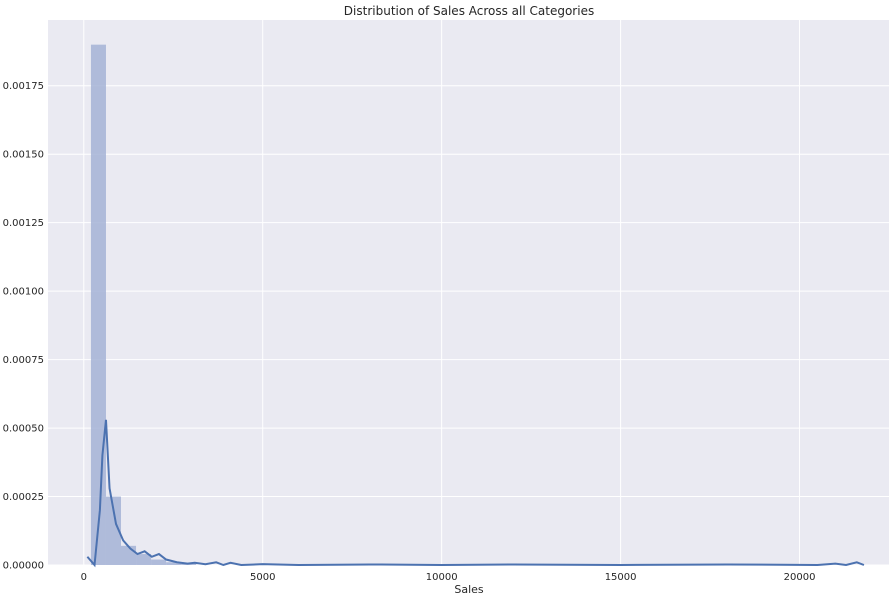 The height and width of the screenshot is (602, 894). Describe the element at coordinates (23, 429) in the screenshot. I see `y-tick-label: 0.00050` at that location.